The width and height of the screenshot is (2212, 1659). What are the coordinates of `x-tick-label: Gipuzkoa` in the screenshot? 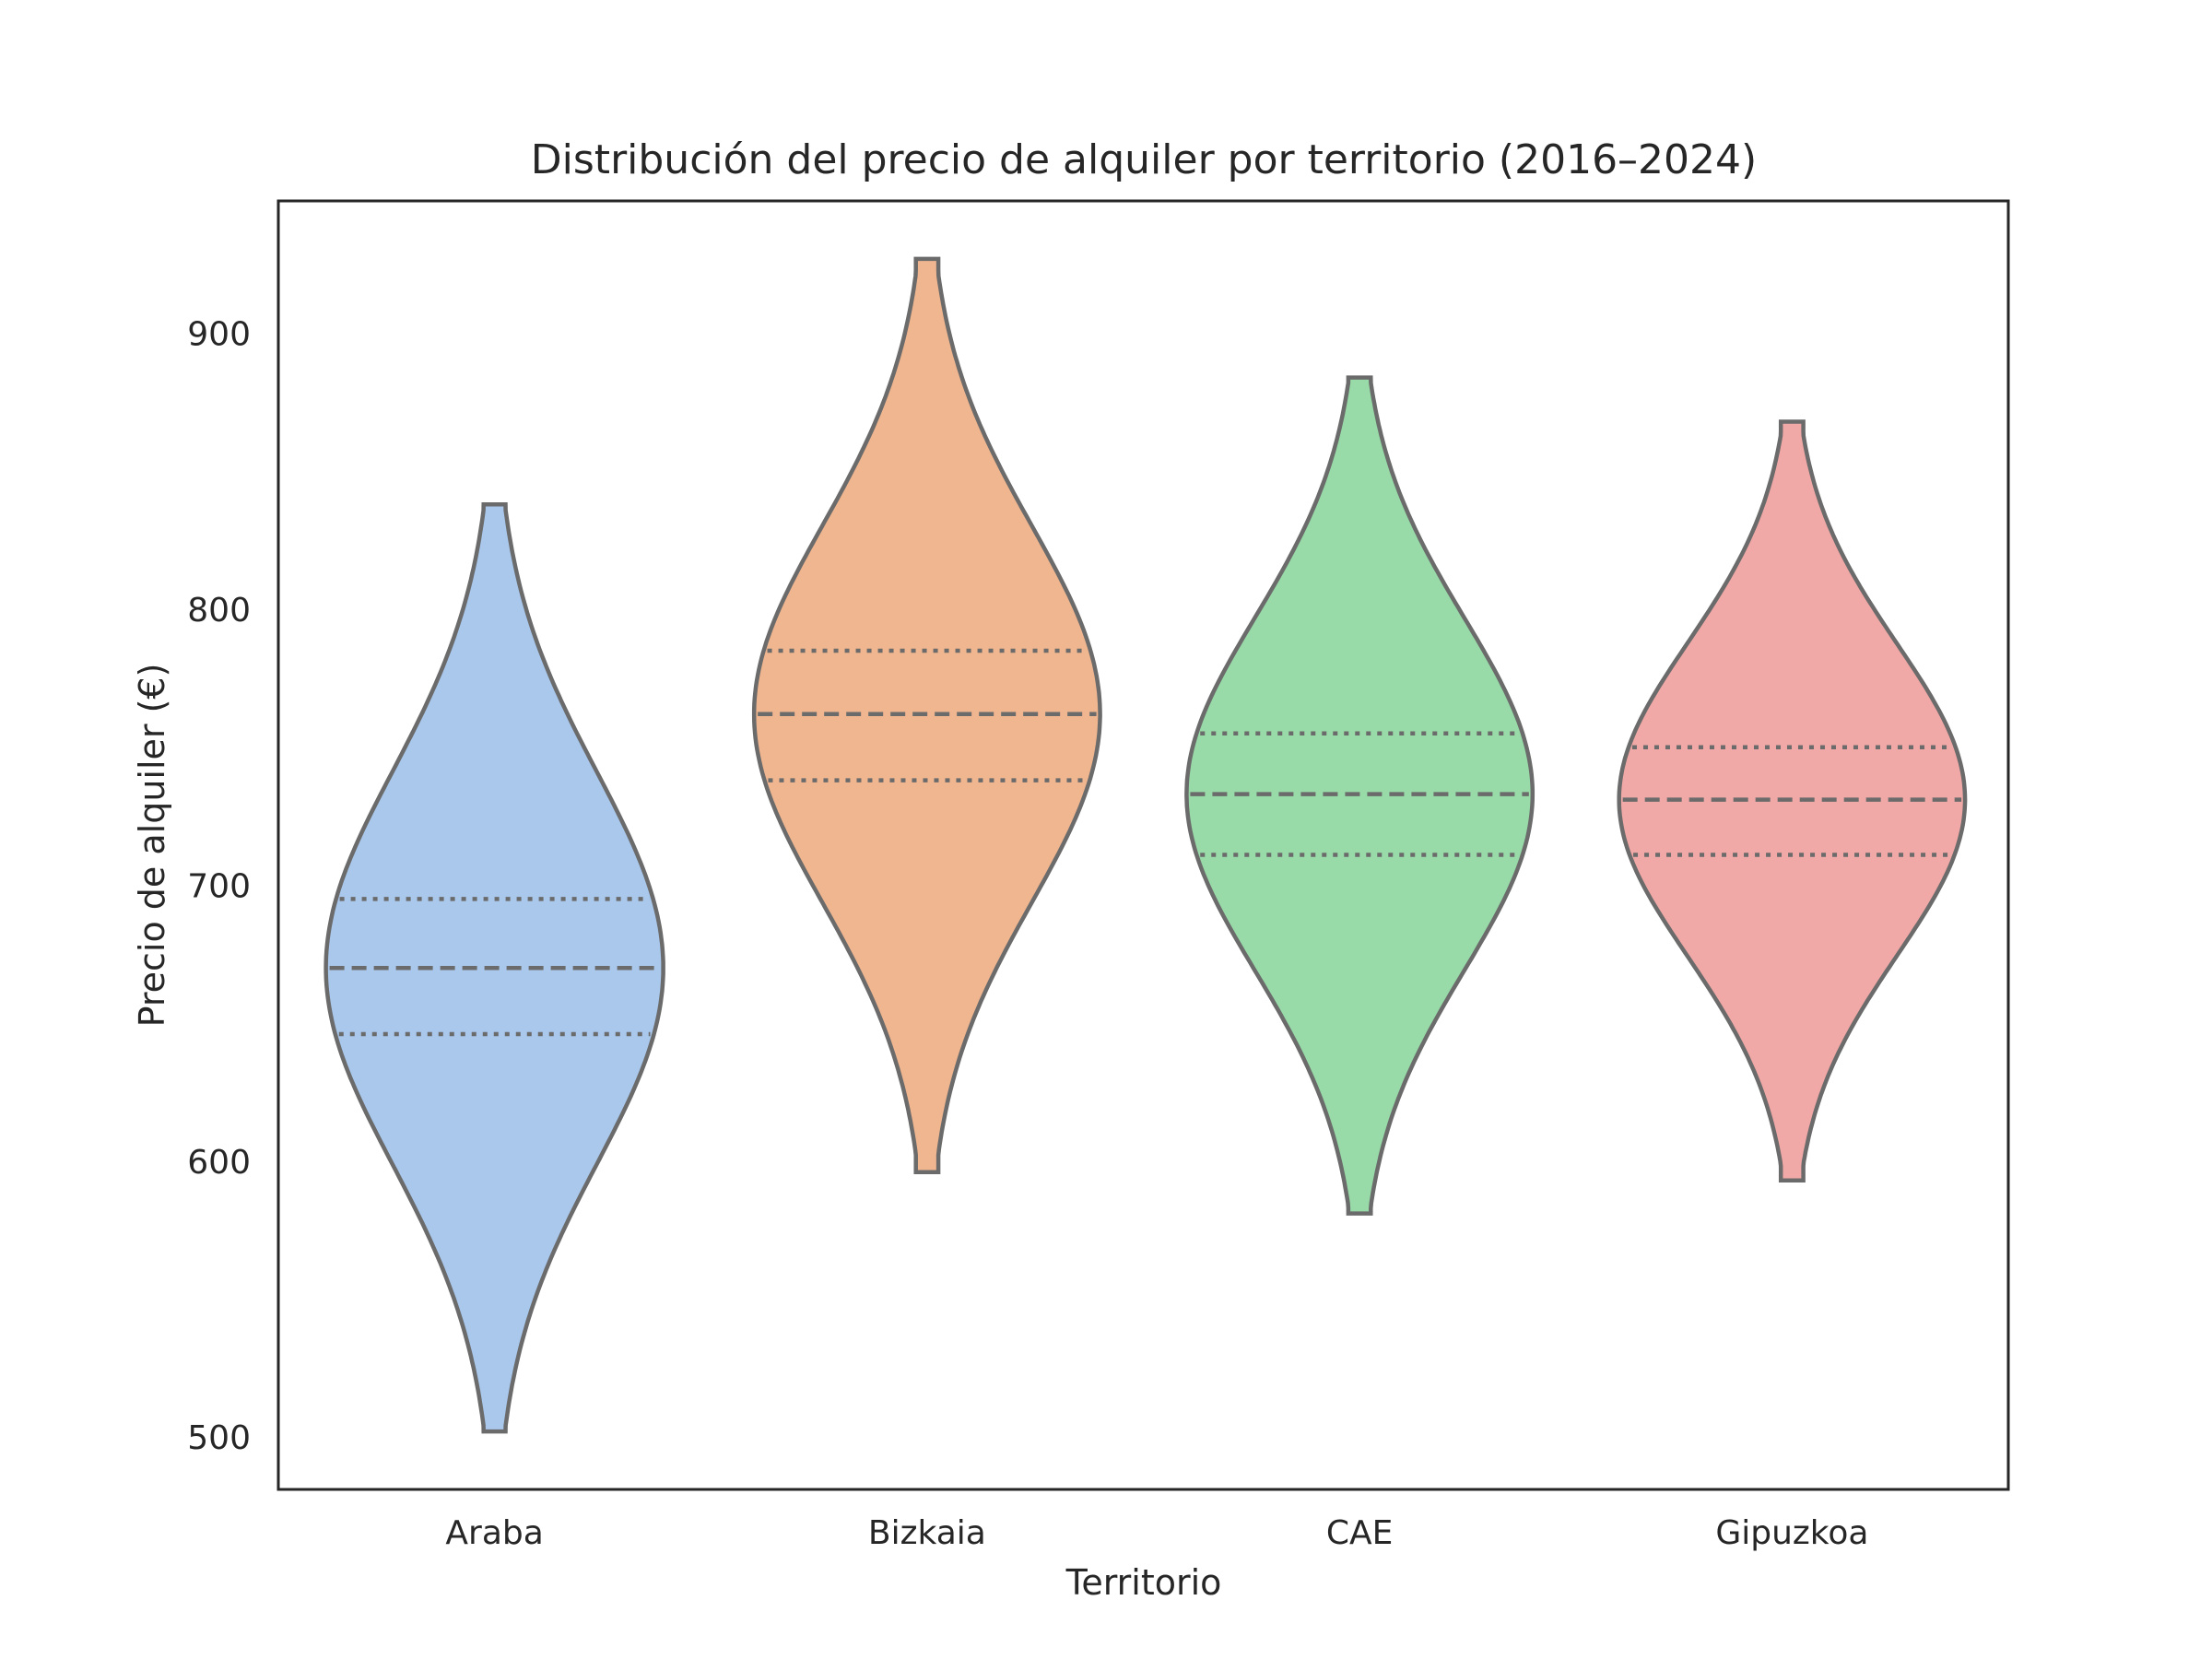 It's located at (1791, 1533).